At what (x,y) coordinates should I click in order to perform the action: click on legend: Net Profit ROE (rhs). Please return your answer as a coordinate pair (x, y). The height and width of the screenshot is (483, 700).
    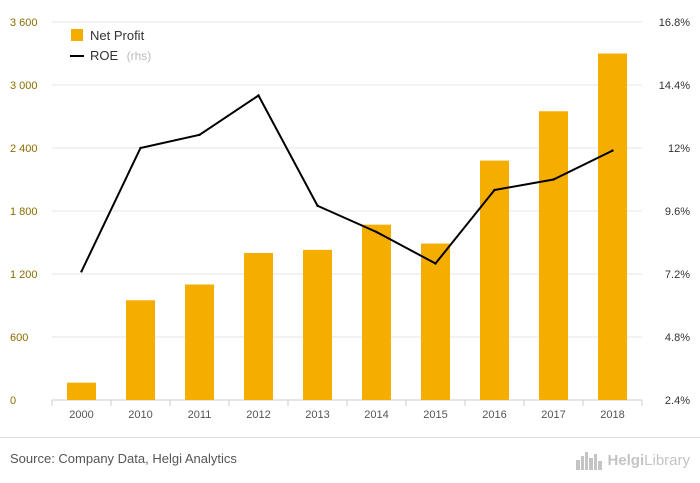
    Looking at the image, I should click on (110, 46).